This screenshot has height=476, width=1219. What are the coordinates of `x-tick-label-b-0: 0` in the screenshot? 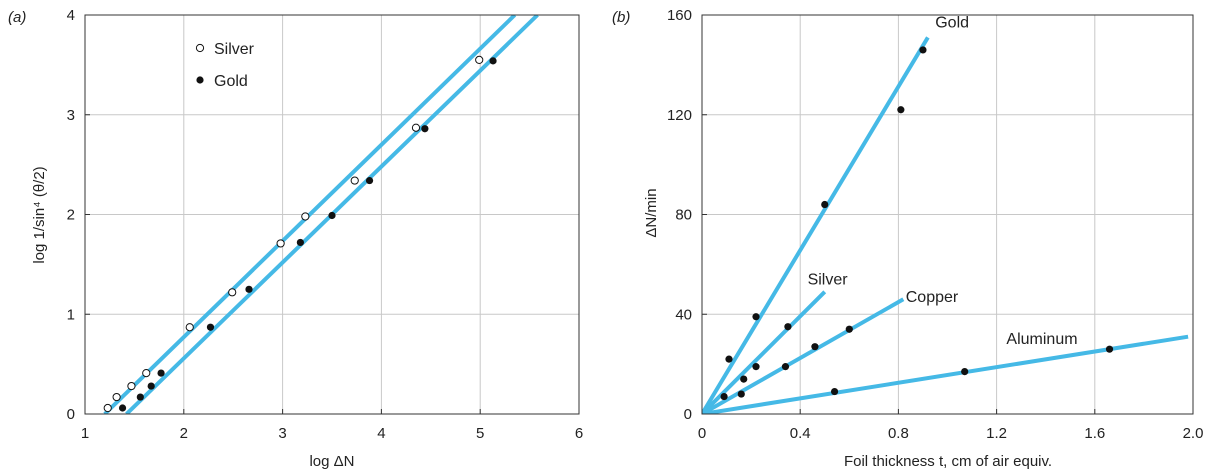 It's located at (702, 433).